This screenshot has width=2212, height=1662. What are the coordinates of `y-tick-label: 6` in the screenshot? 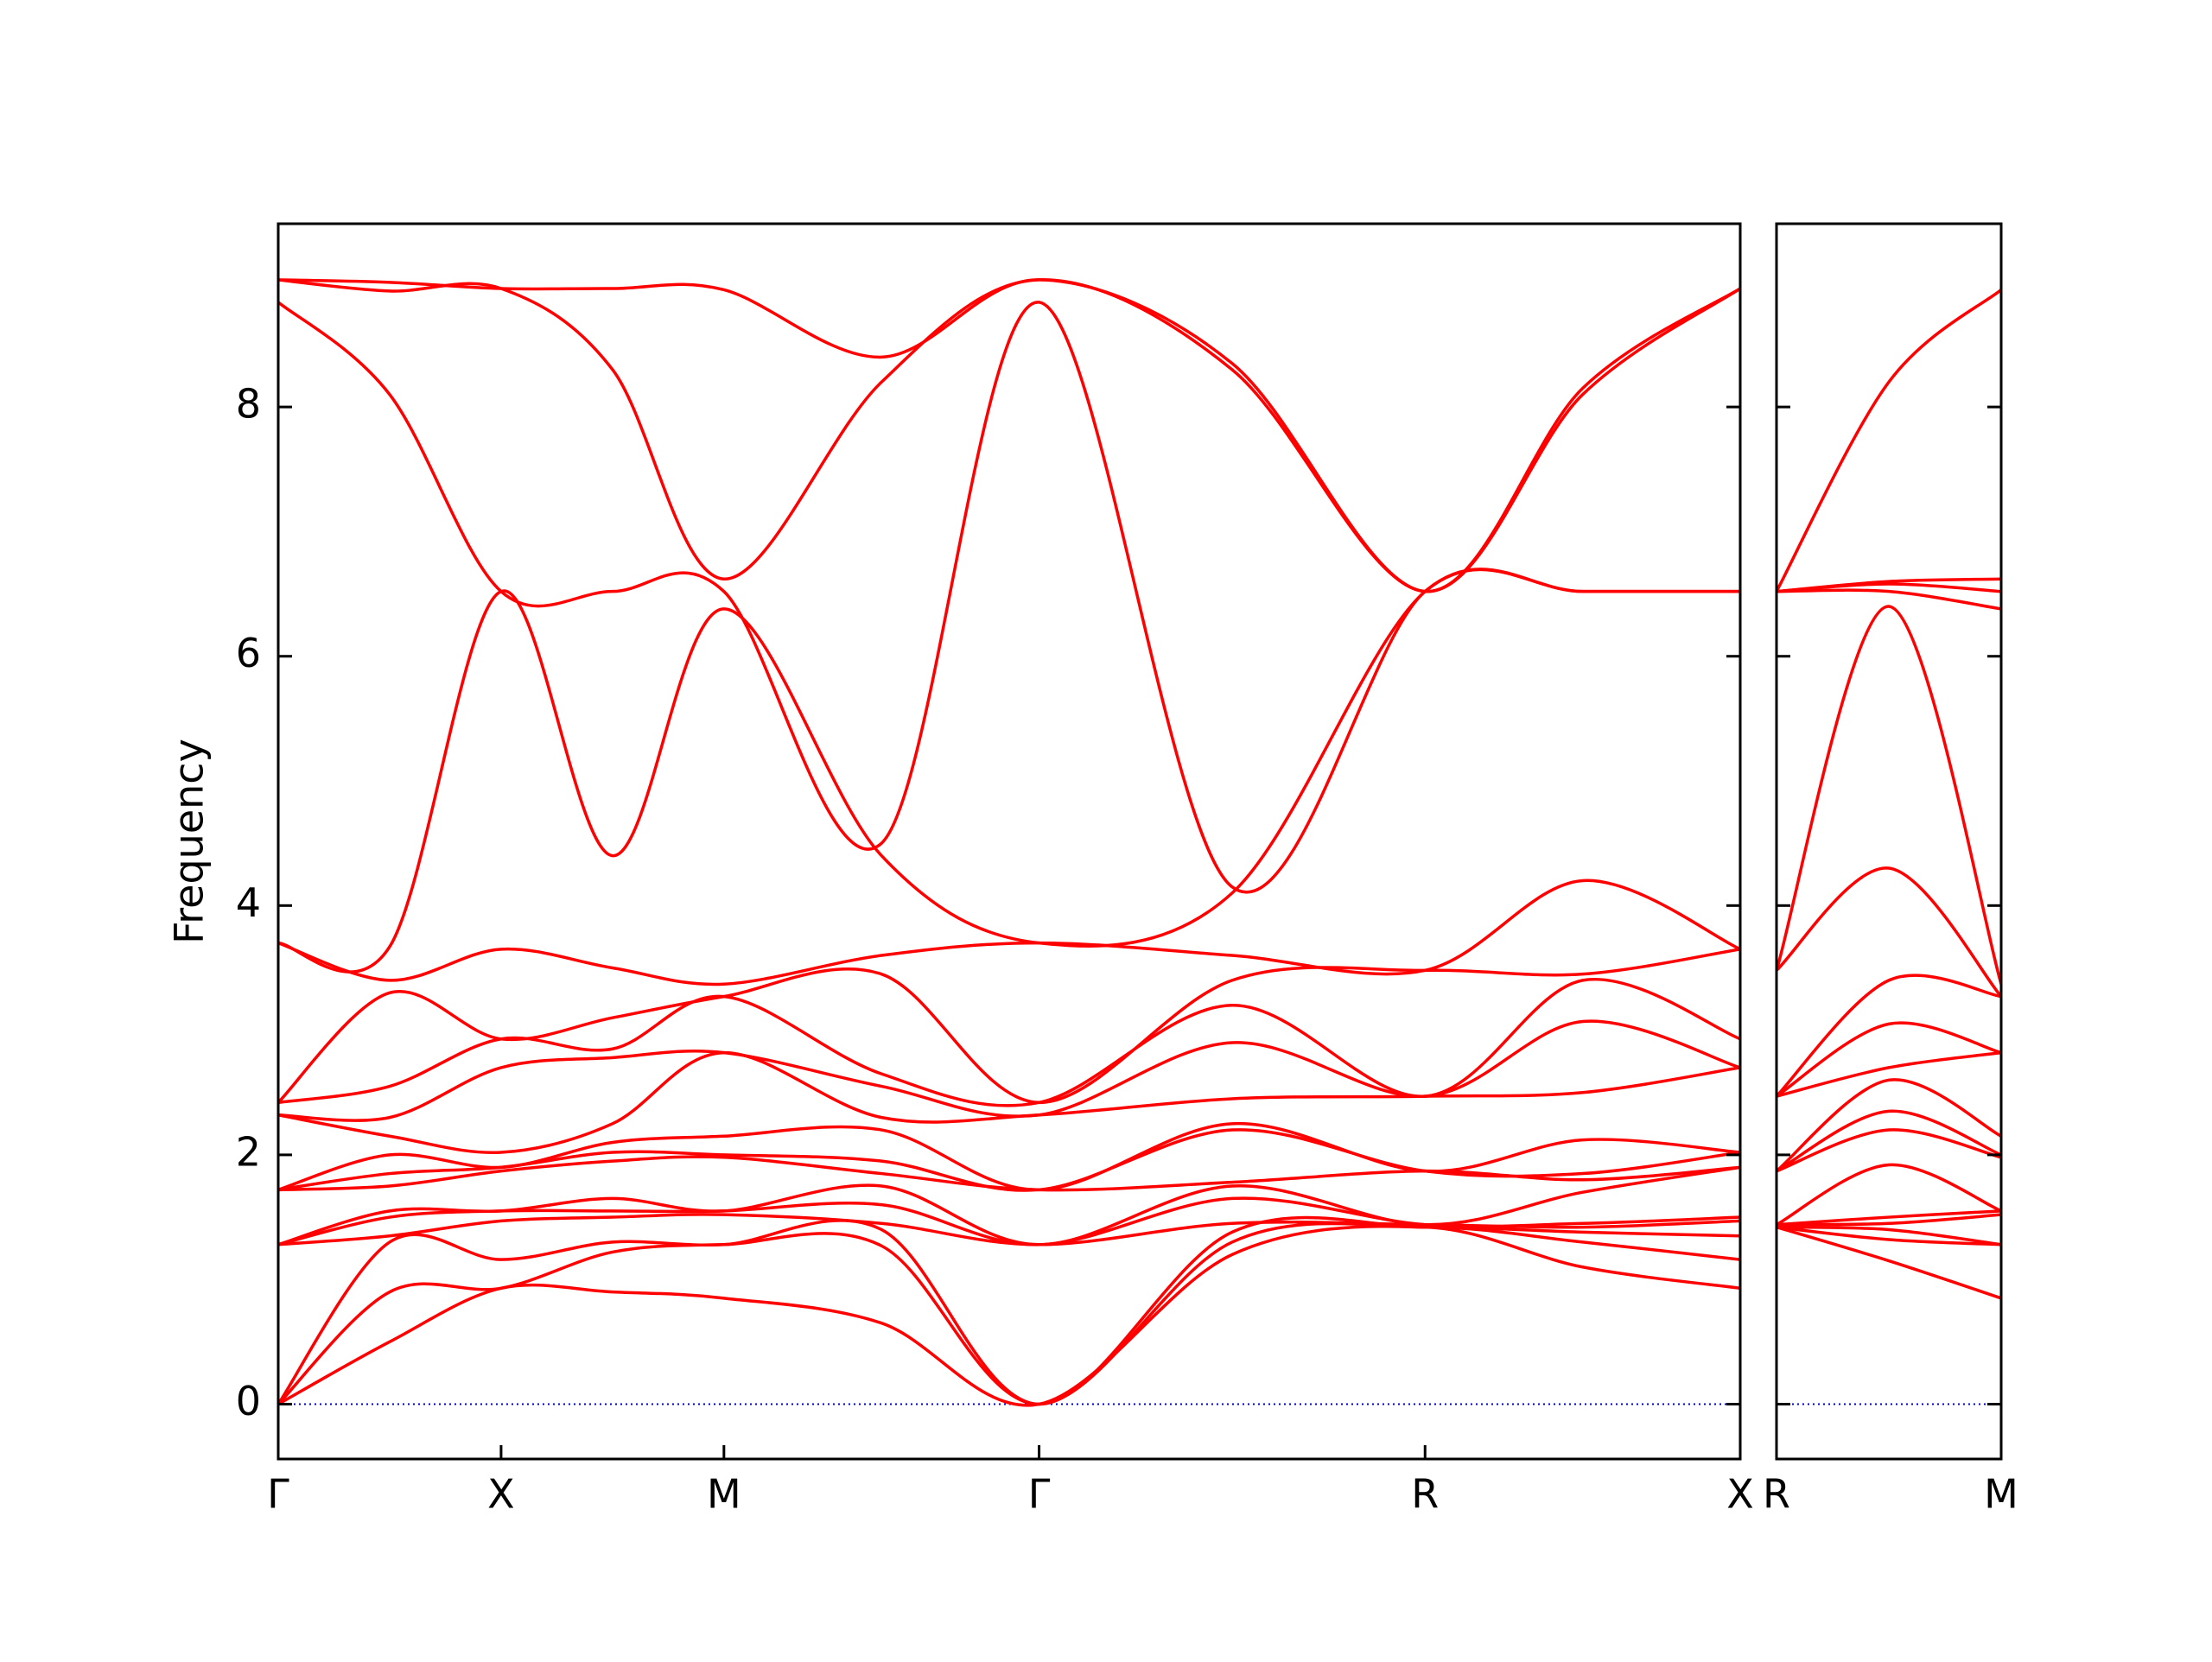 It's located at (248, 653).